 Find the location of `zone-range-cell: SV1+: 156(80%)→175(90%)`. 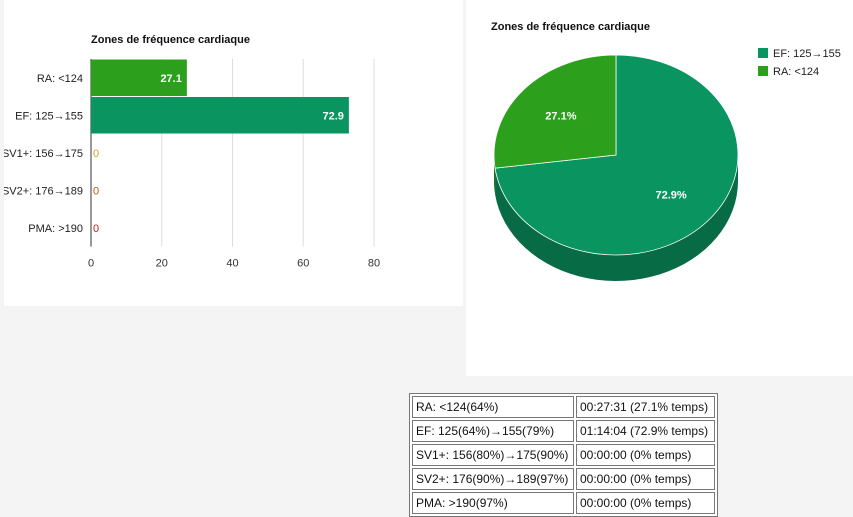

zone-range-cell: SV1+: 156(80%)→175(90%) is located at coordinates (493, 455).